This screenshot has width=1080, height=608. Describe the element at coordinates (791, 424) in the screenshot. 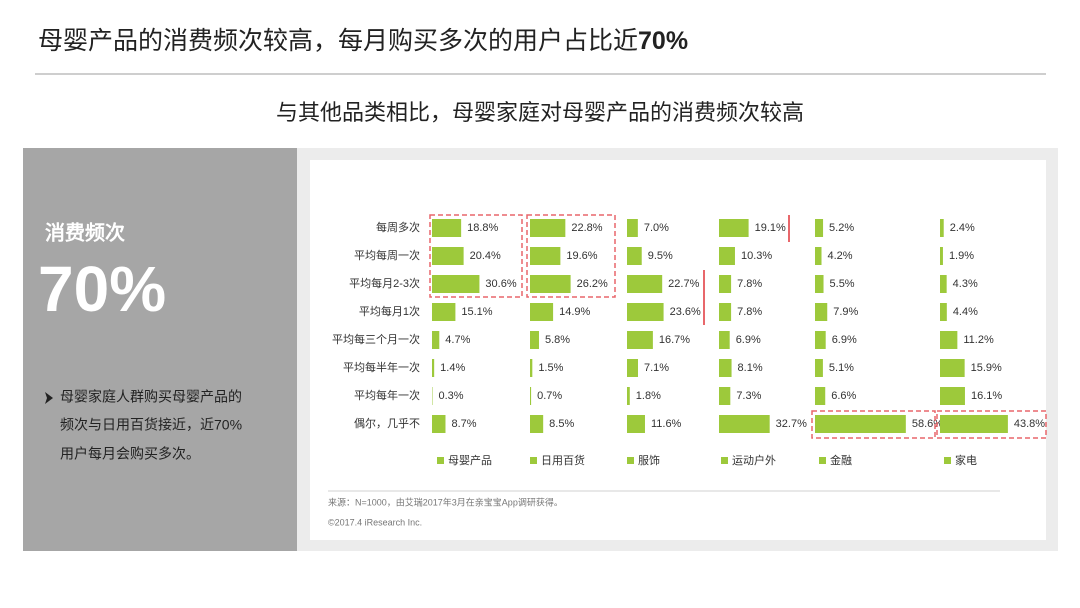

I see `value-label: 32.7%` at that location.